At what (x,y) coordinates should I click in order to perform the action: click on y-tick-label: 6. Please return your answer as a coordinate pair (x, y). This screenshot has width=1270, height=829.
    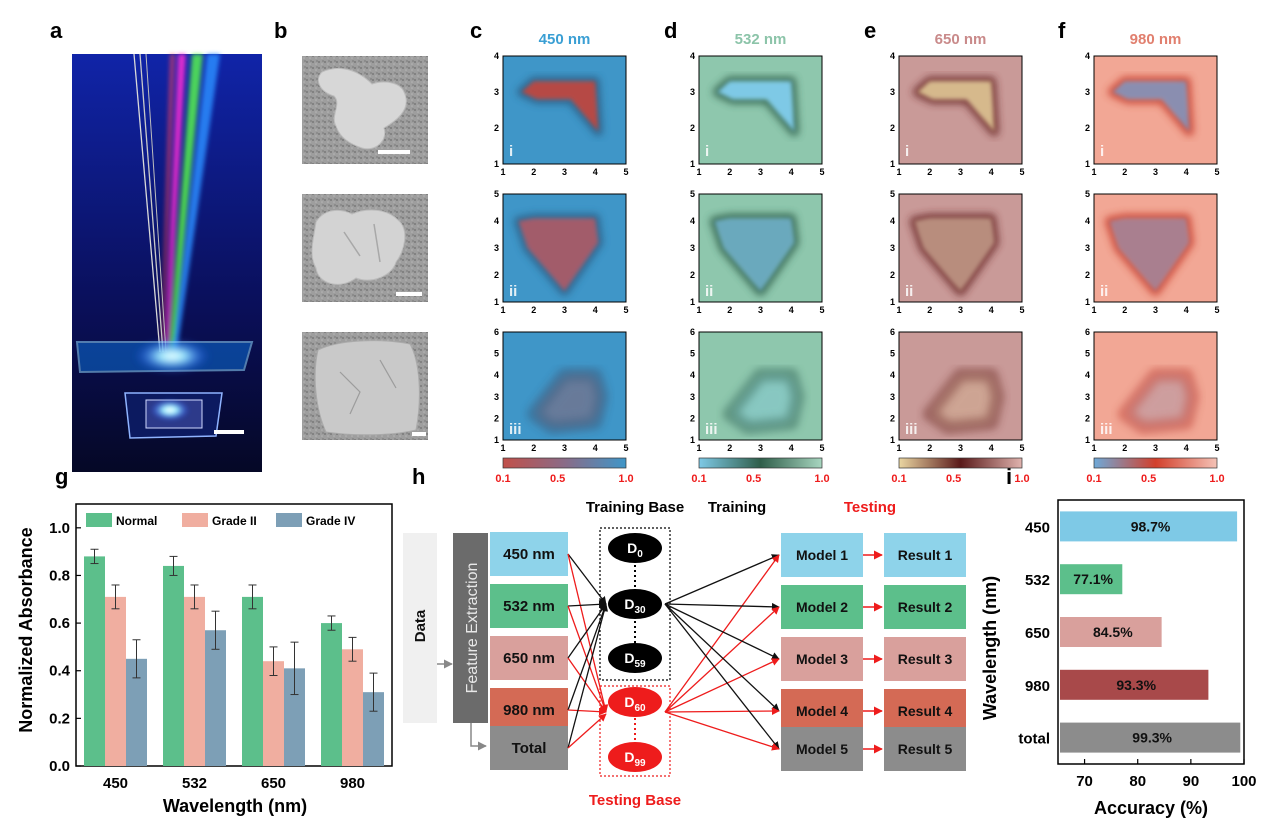
    Looking at the image, I should click on (1087, 332).